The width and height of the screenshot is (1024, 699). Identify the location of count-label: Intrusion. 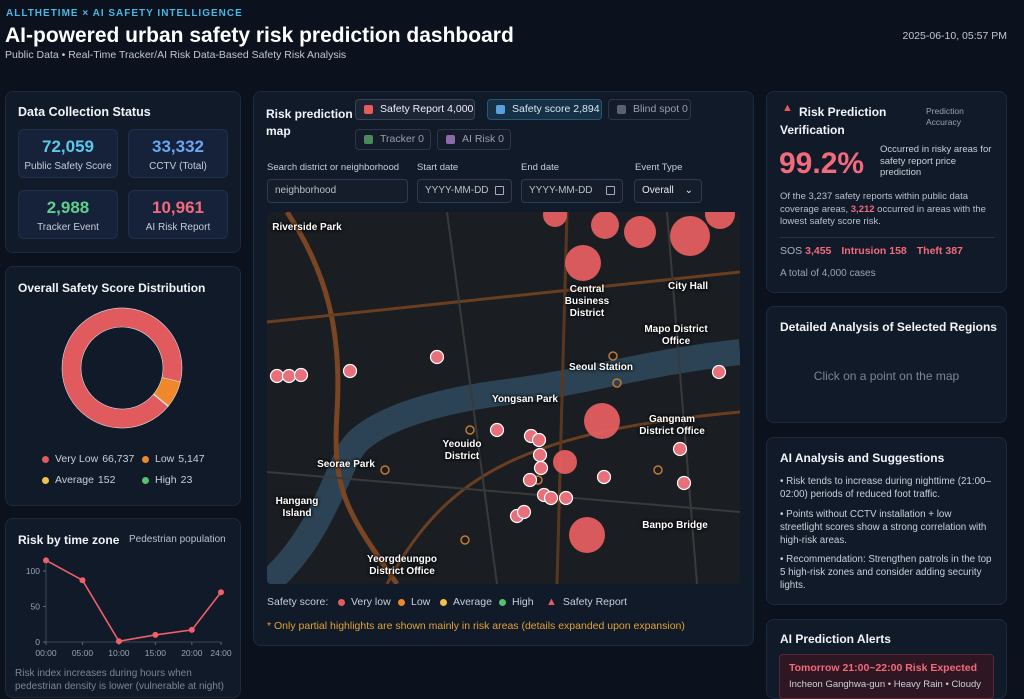
(864, 251).